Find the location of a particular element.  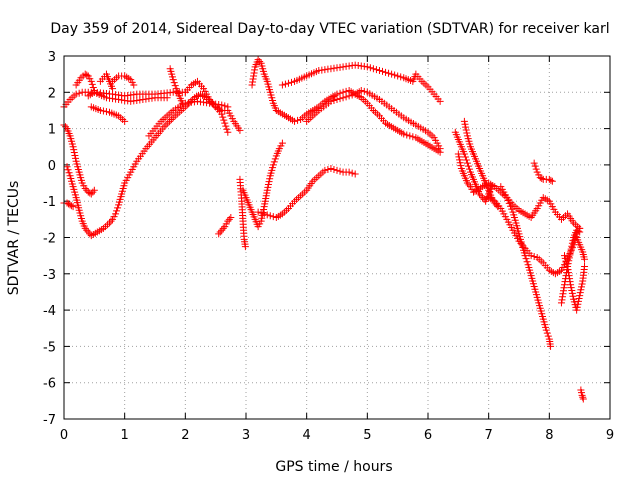

x-tick-label: 3 is located at coordinates (246, 435).